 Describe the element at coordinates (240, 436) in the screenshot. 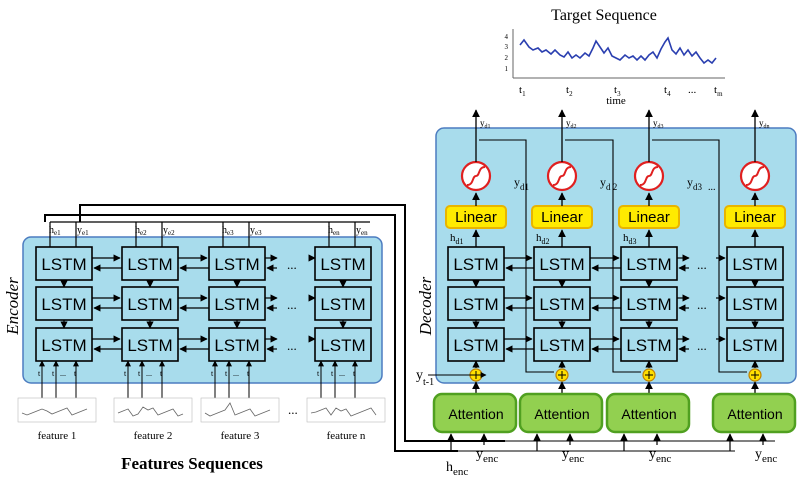

I see `feature-label: feature 3` at that location.